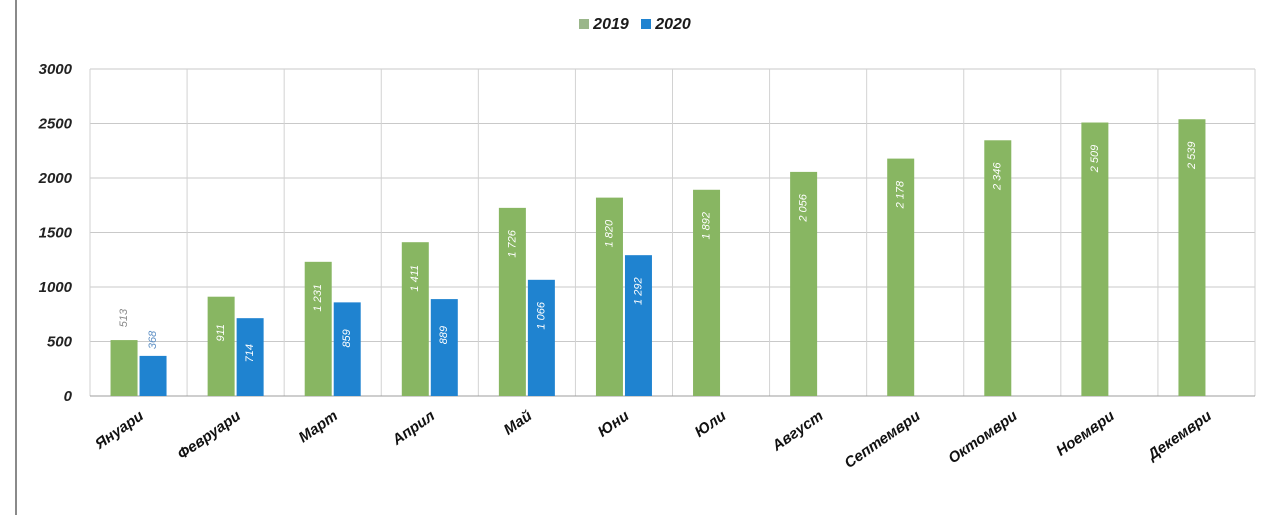  What do you see at coordinates (518, 422) in the screenshot?
I see `x-category-label: Май` at bounding box center [518, 422].